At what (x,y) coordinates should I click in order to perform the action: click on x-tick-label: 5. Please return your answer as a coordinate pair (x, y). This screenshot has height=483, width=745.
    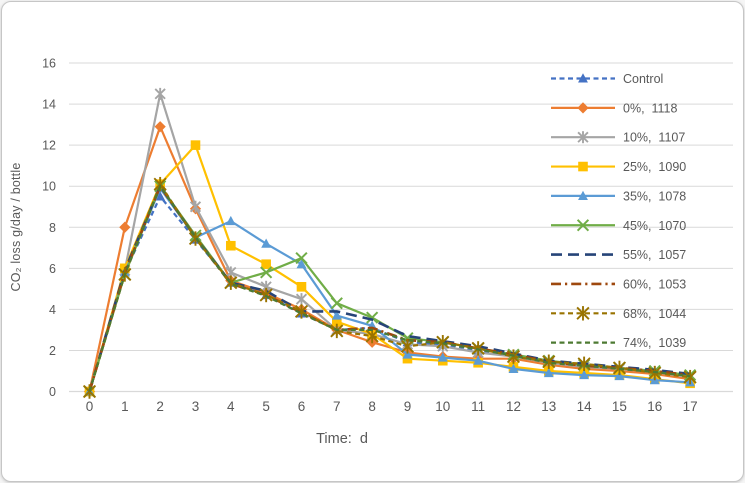
    Looking at the image, I should click on (266, 406).